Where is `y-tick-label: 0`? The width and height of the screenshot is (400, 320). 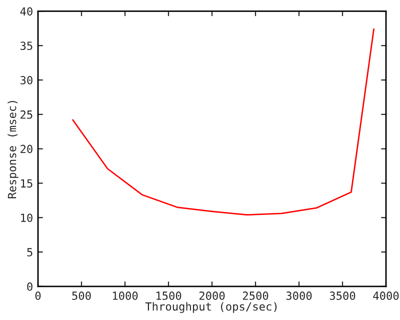
y-tick-label: 0 is located at coordinates (29, 286).